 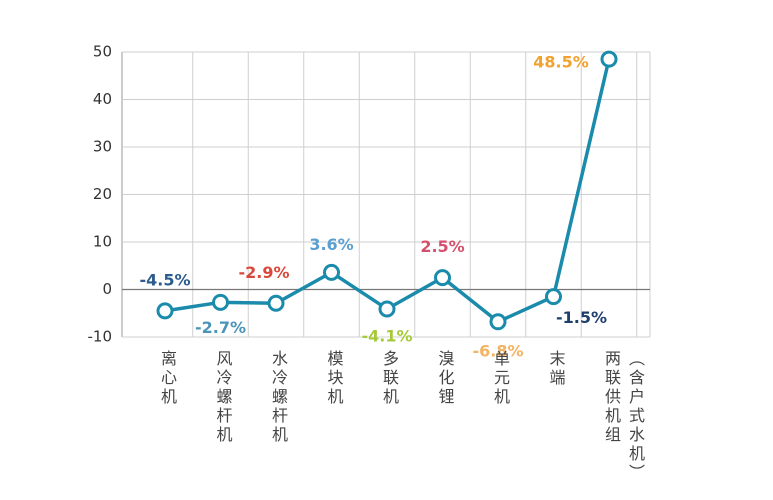 What do you see at coordinates (102, 52) in the screenshot?
I see `y-tick-label: 50` at bounding box center [102, 52].